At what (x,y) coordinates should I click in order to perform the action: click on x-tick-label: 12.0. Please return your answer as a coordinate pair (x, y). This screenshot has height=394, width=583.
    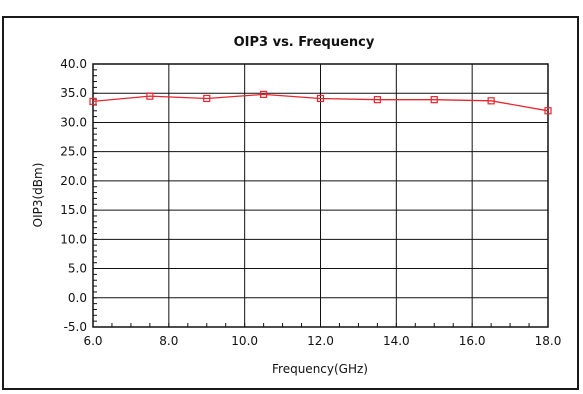
    Looking at the image, I should click on (320, 341).